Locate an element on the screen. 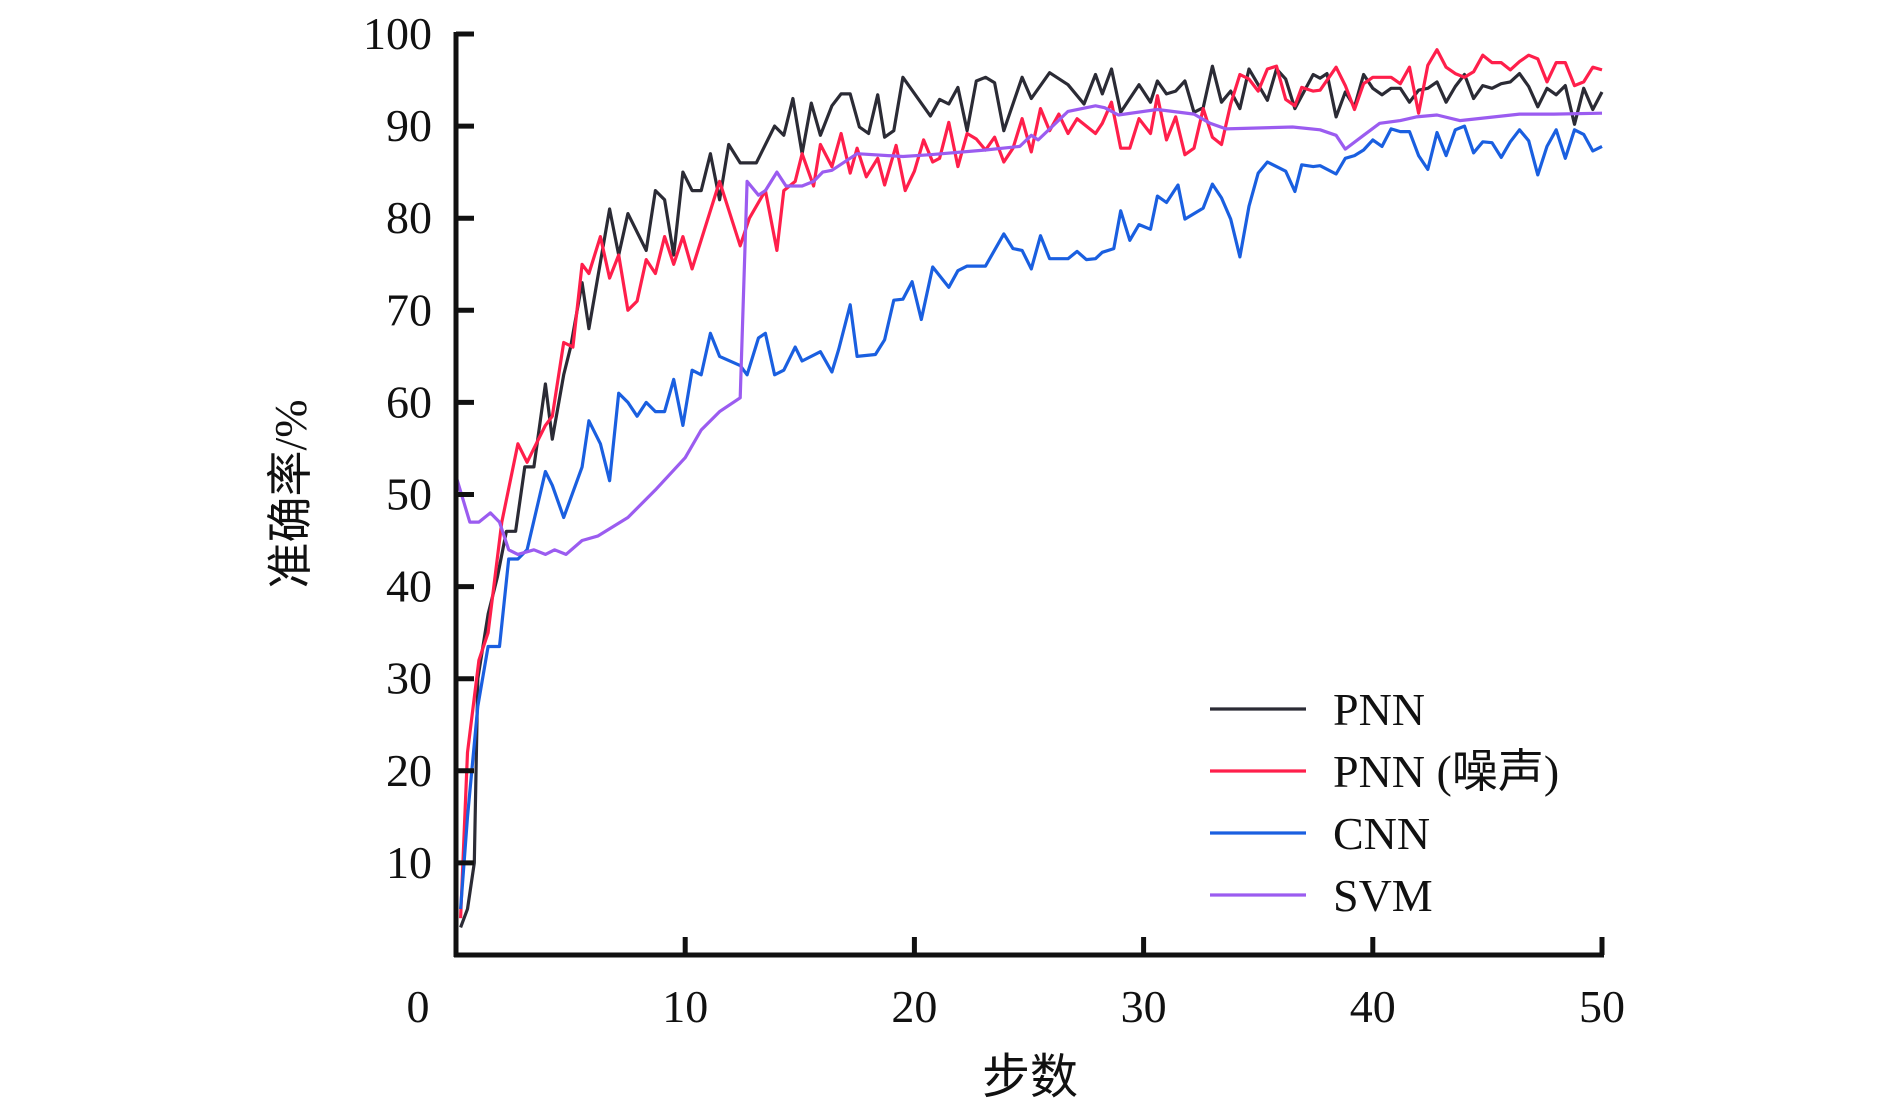  y-tick-label: 100 is located at coordinates (397, 33).